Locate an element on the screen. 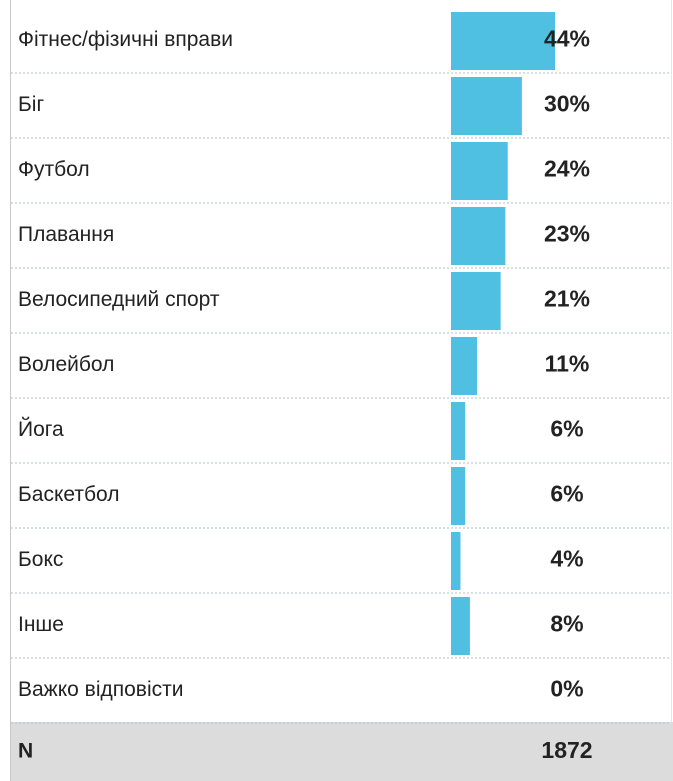 The height and width of the screenshot is (781, 673). footer-value: 1872 is located at coordinates (566, 750).